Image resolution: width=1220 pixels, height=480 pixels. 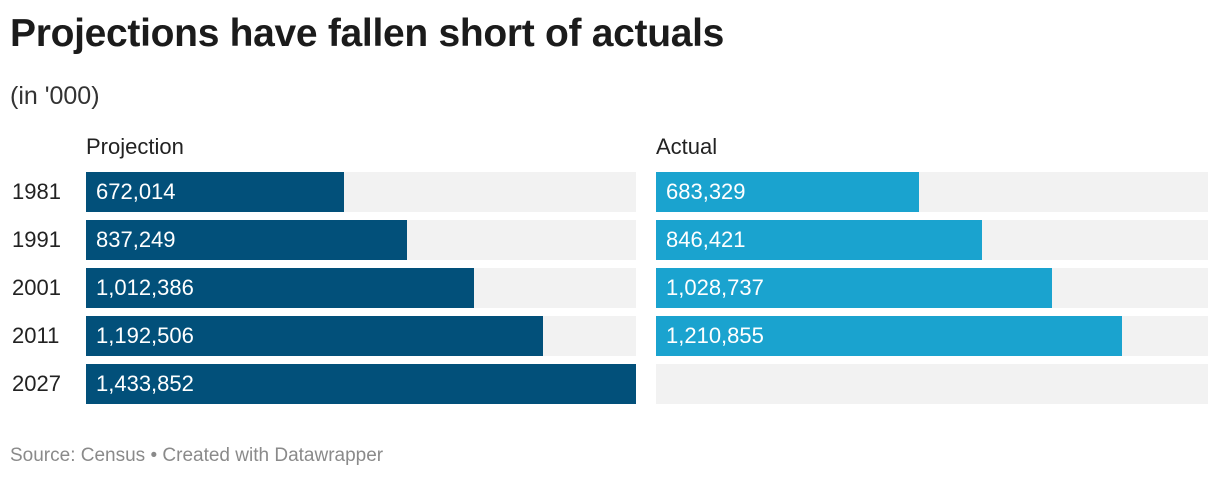 What do you see at coordinates (819, 240) in the screenshot?
I see `bar-actual: 846,421` at bounding box center [819, 240].